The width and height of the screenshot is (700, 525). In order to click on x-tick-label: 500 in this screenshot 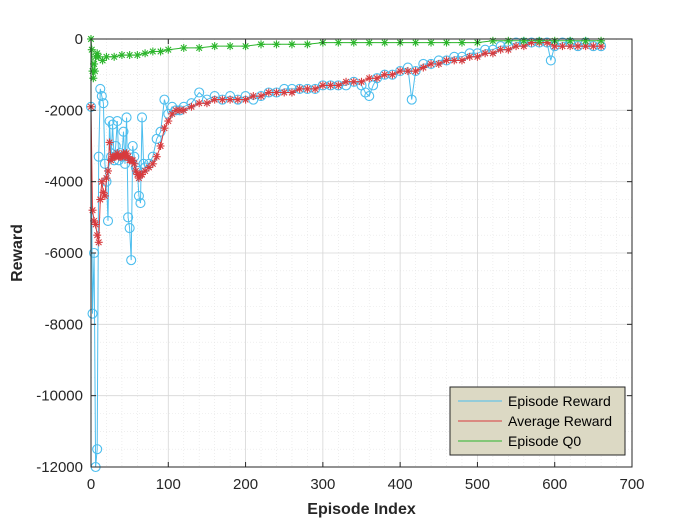, I will do `click(477, 484)`.